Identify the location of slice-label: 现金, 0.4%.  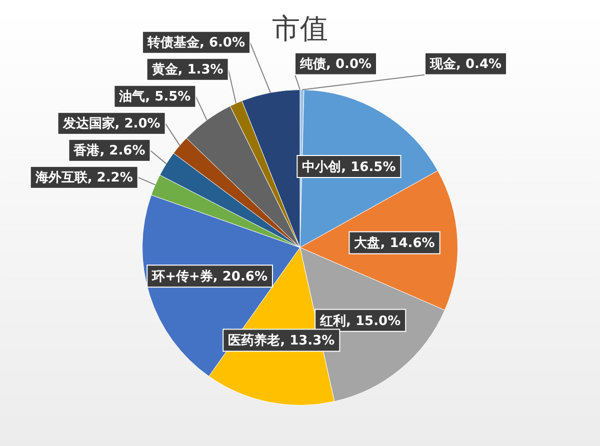
(465, 64).